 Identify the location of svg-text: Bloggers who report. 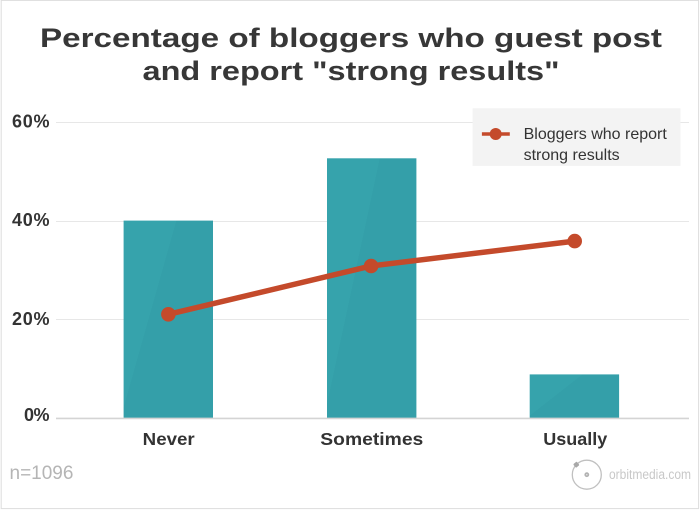
(596, 134).